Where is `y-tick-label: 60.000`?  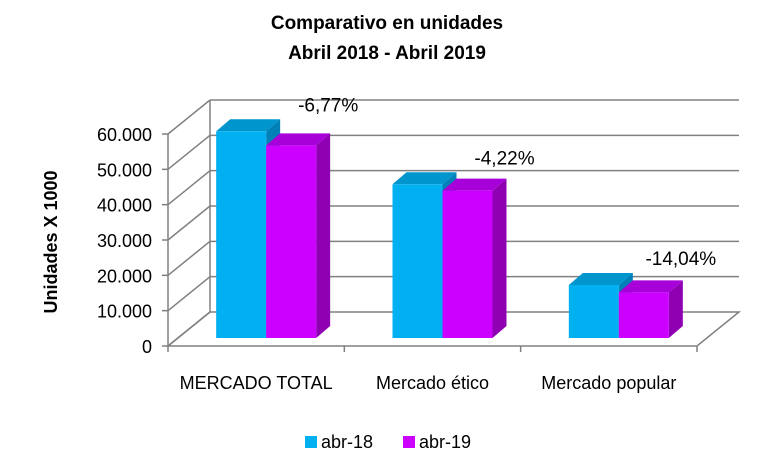
y-tick-label: 60.000 is located at coordinates (124, 135).